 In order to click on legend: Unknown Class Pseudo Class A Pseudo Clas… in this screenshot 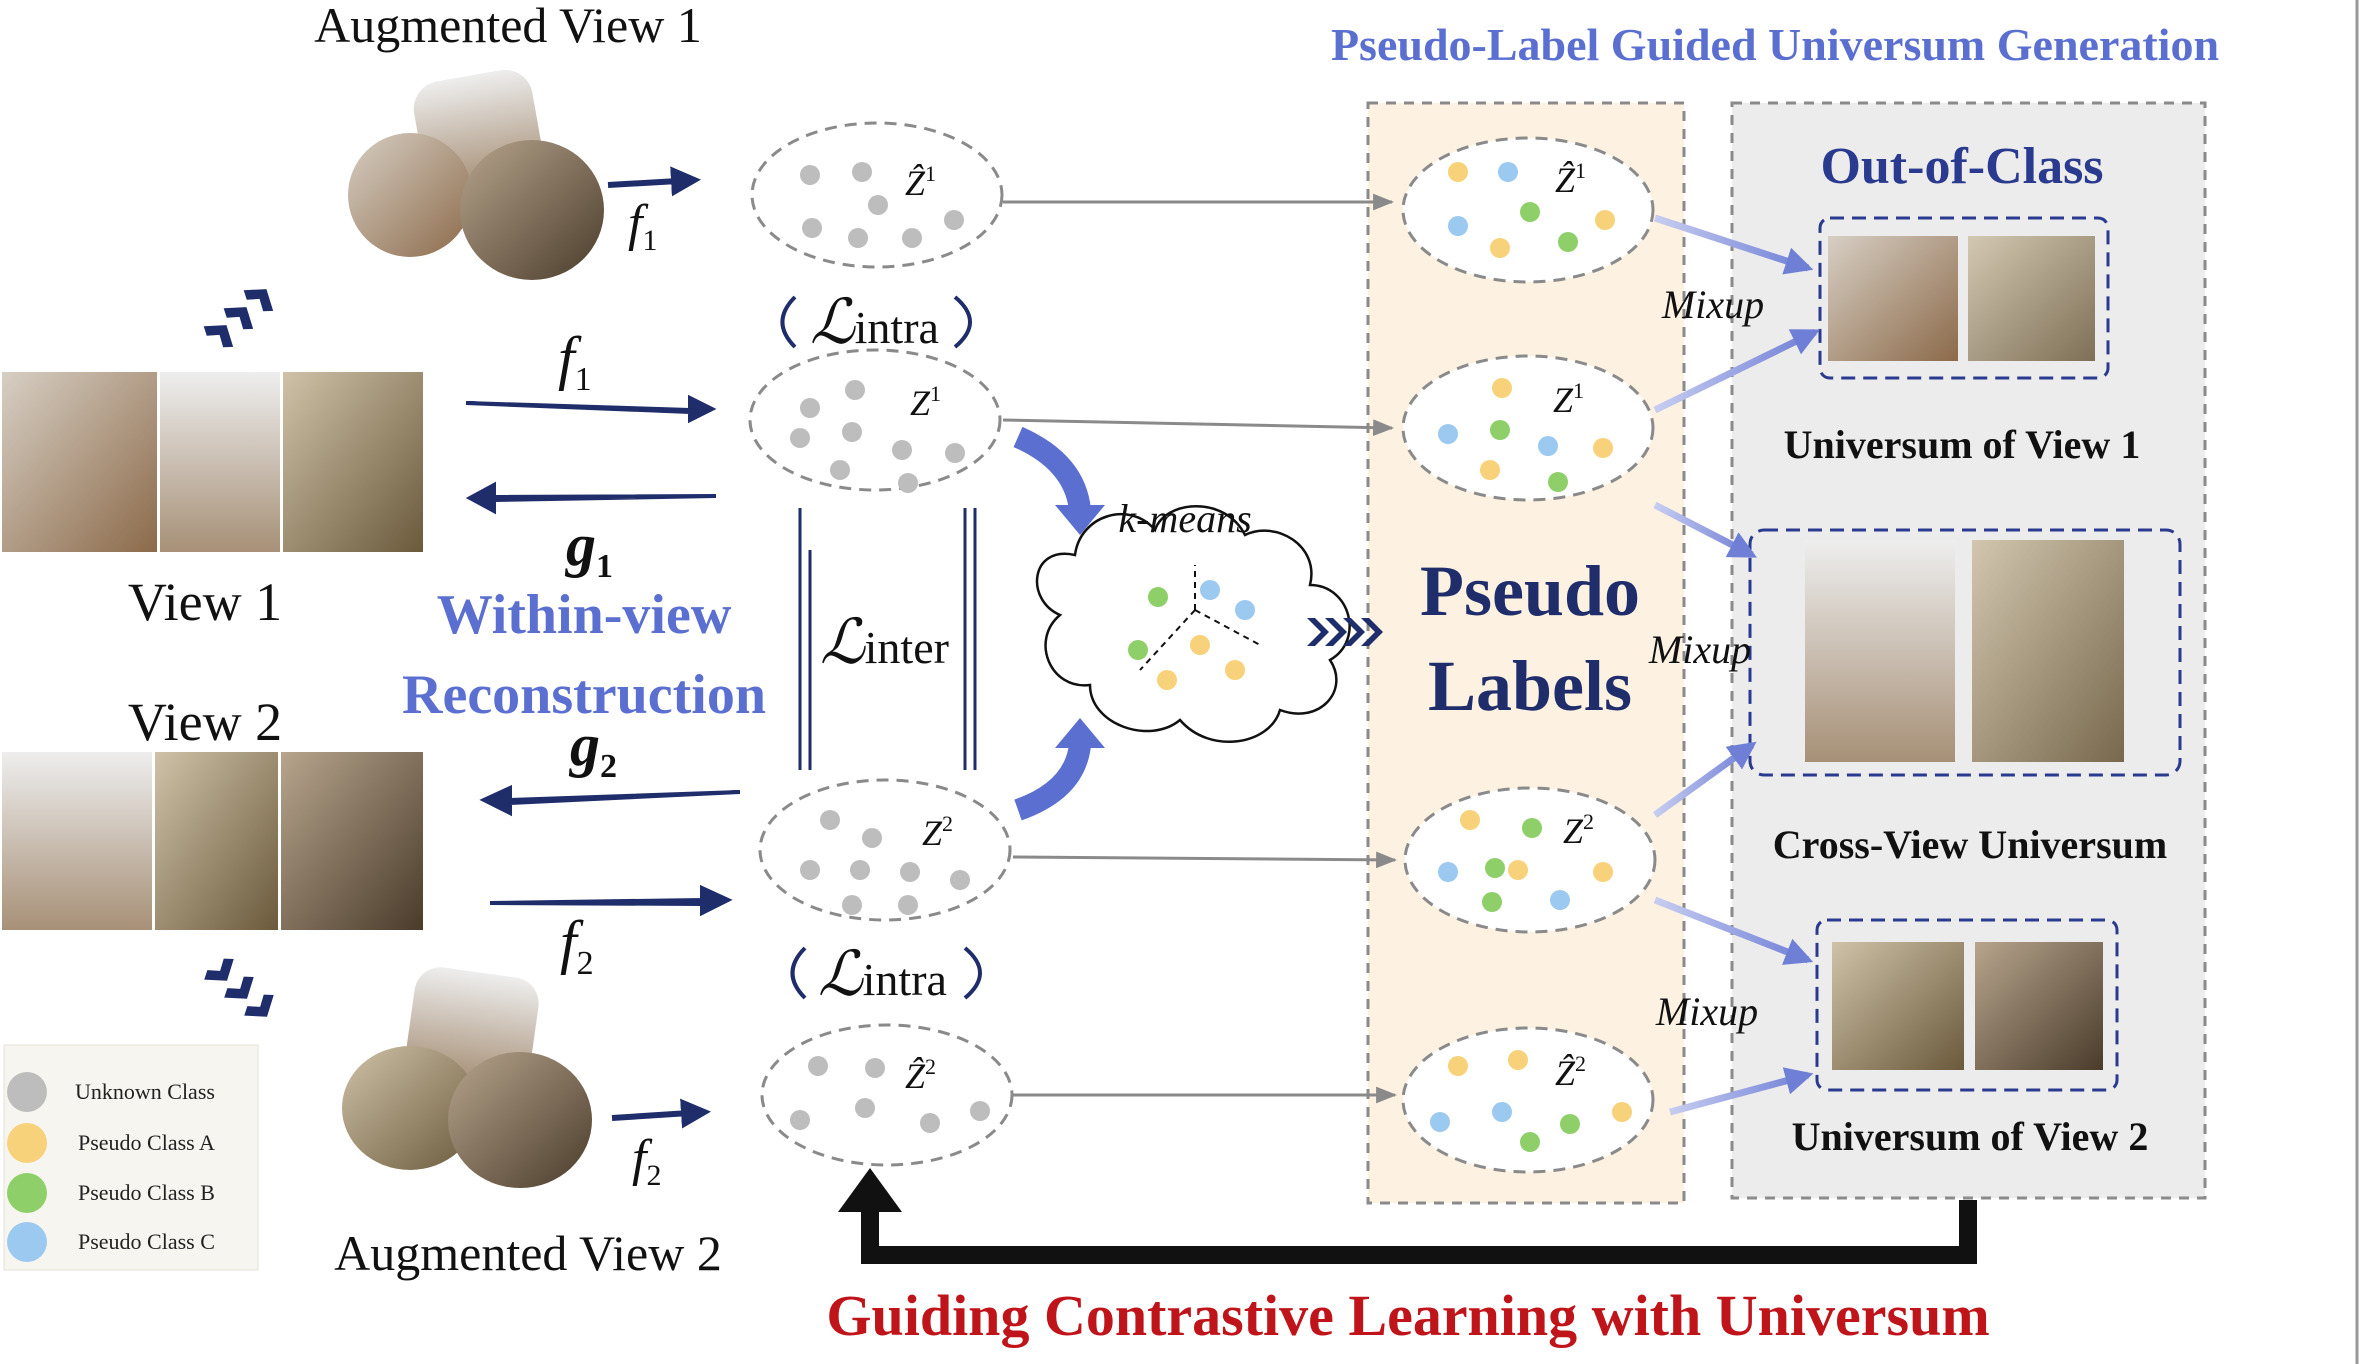, I will do `click(131, 1157)`.